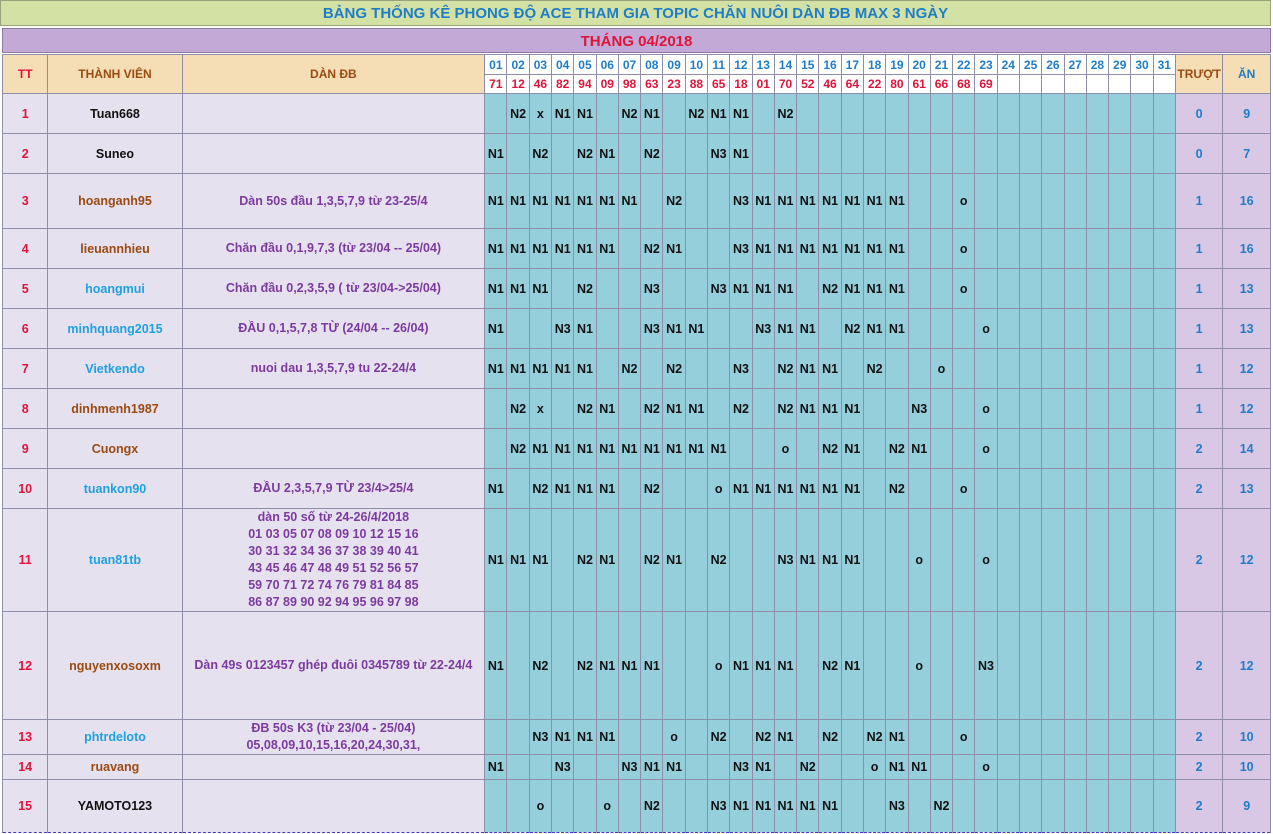 Image resolution: width=1273 pixels, height=834 pixels. What do you see at coordinates (333, 288) in the screenshot?
I see `dan-line: Chăn đầu 0,2,3,5,9 ( từ 23/04->25/04)` at bounding box center [333, 288].